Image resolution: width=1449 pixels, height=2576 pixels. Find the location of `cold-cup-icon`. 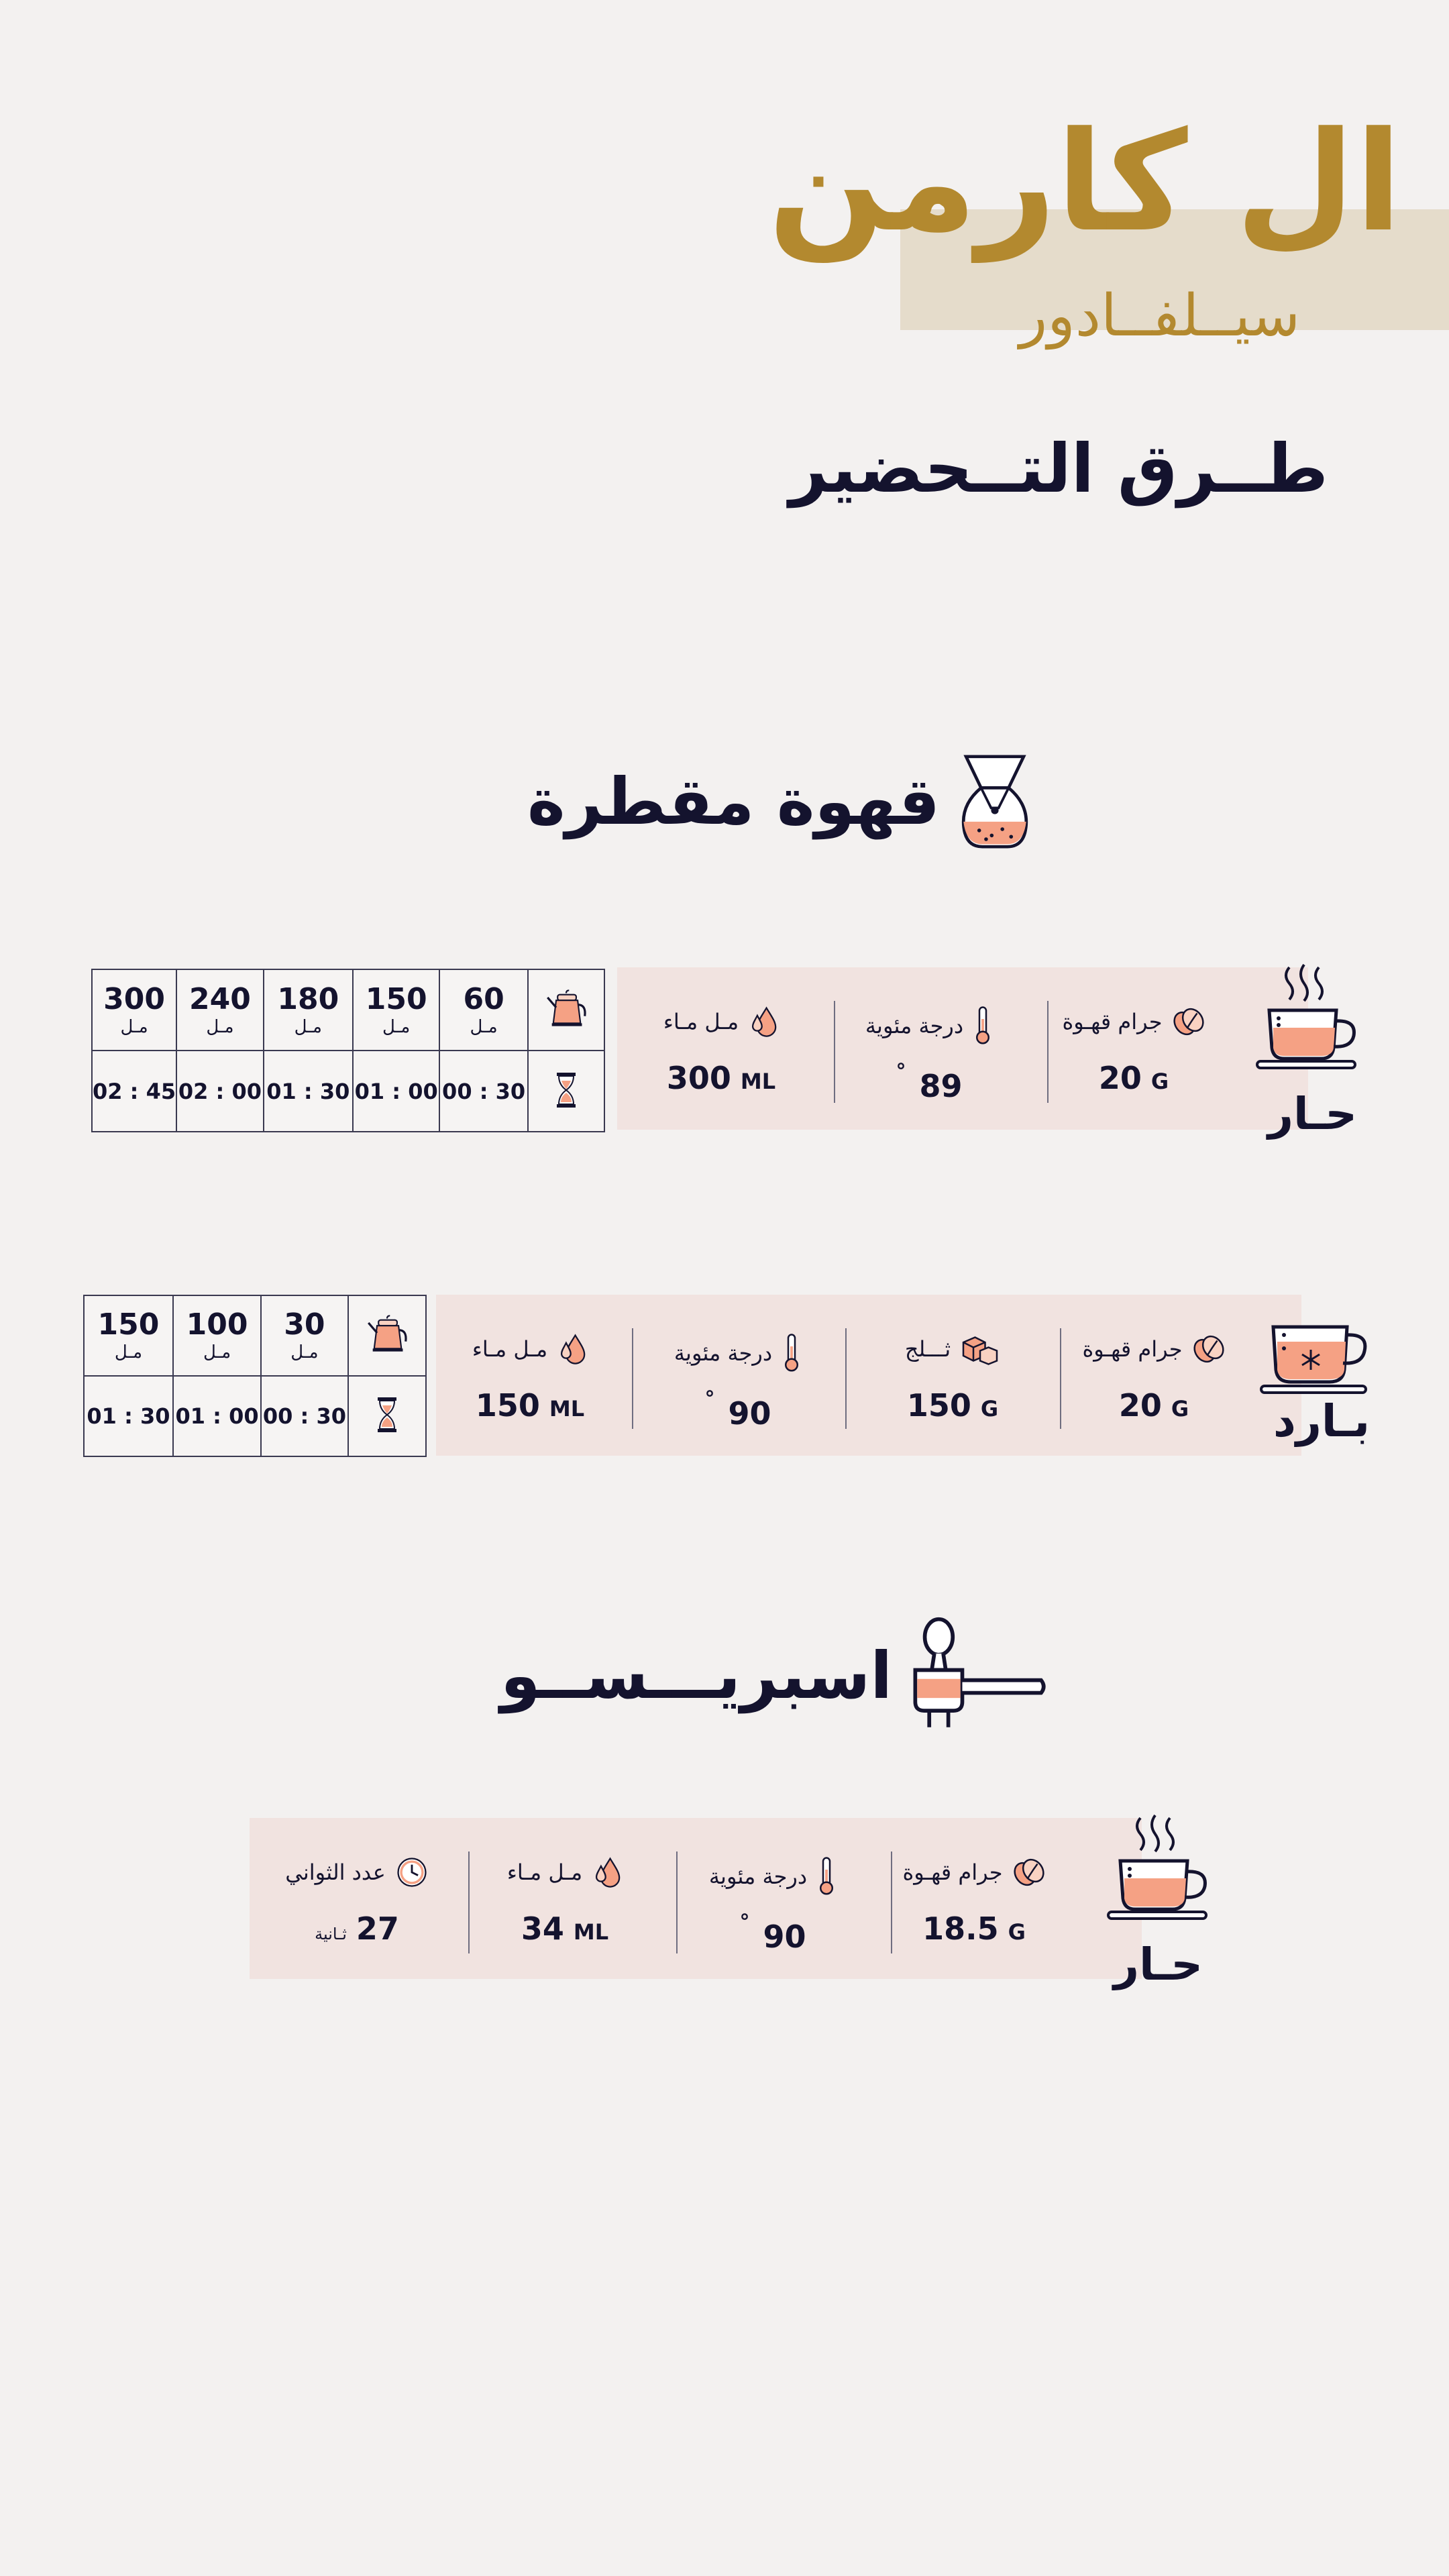

cold-cup-icon is located at coordinates (1314, 1360).